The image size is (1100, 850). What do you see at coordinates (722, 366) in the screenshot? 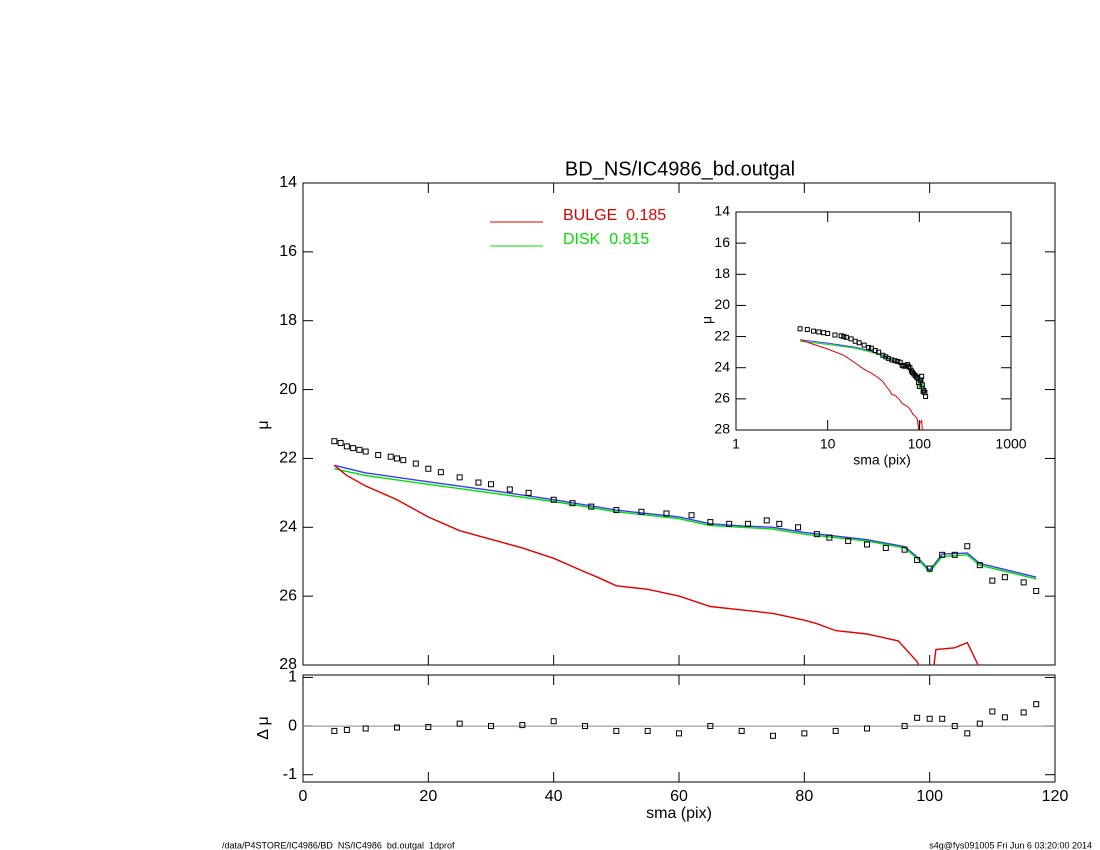
I see `y-tick-label: 24` at bounding box center [722, 366].